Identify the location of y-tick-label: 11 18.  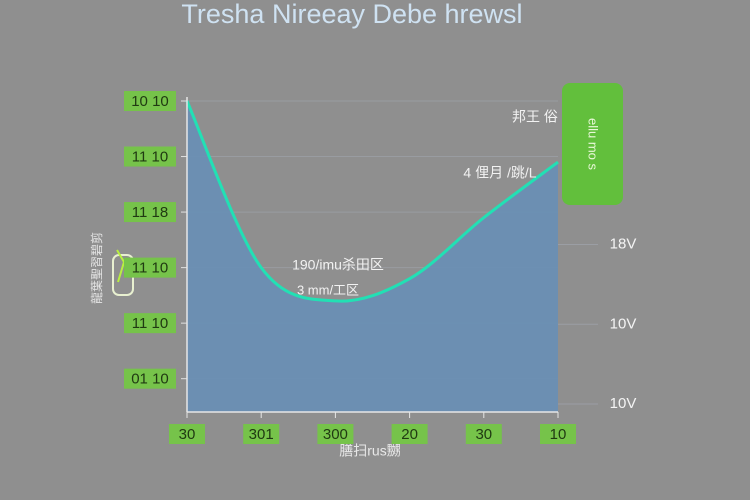
(150, 212).